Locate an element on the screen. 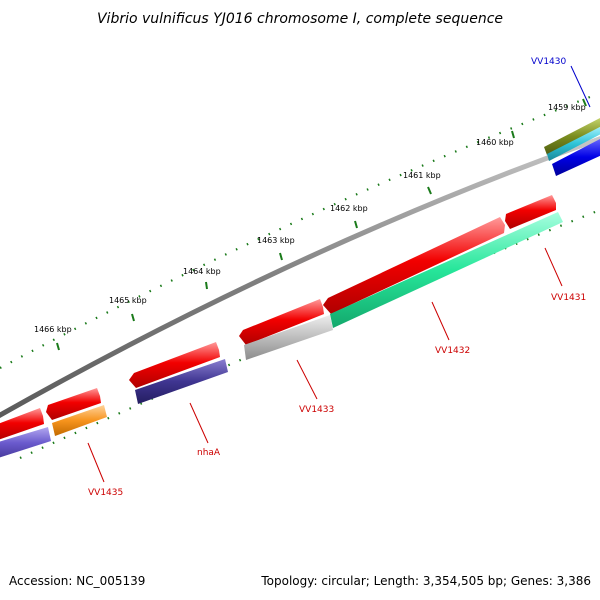 The image size is (600, 600). callout-line-vv1430 is located at coordinates (580, 86).